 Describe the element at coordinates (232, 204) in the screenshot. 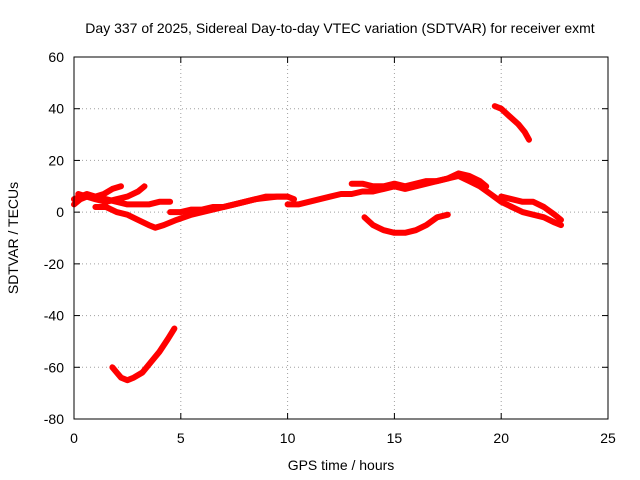

I see `series-arc5` at that location.